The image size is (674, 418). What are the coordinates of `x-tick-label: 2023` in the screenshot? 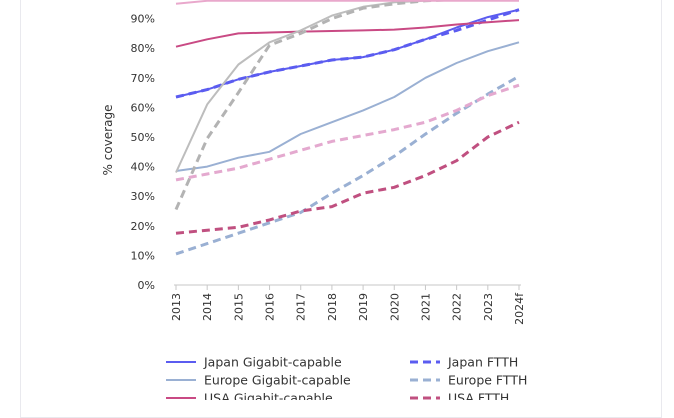 It's located at (488, 307).